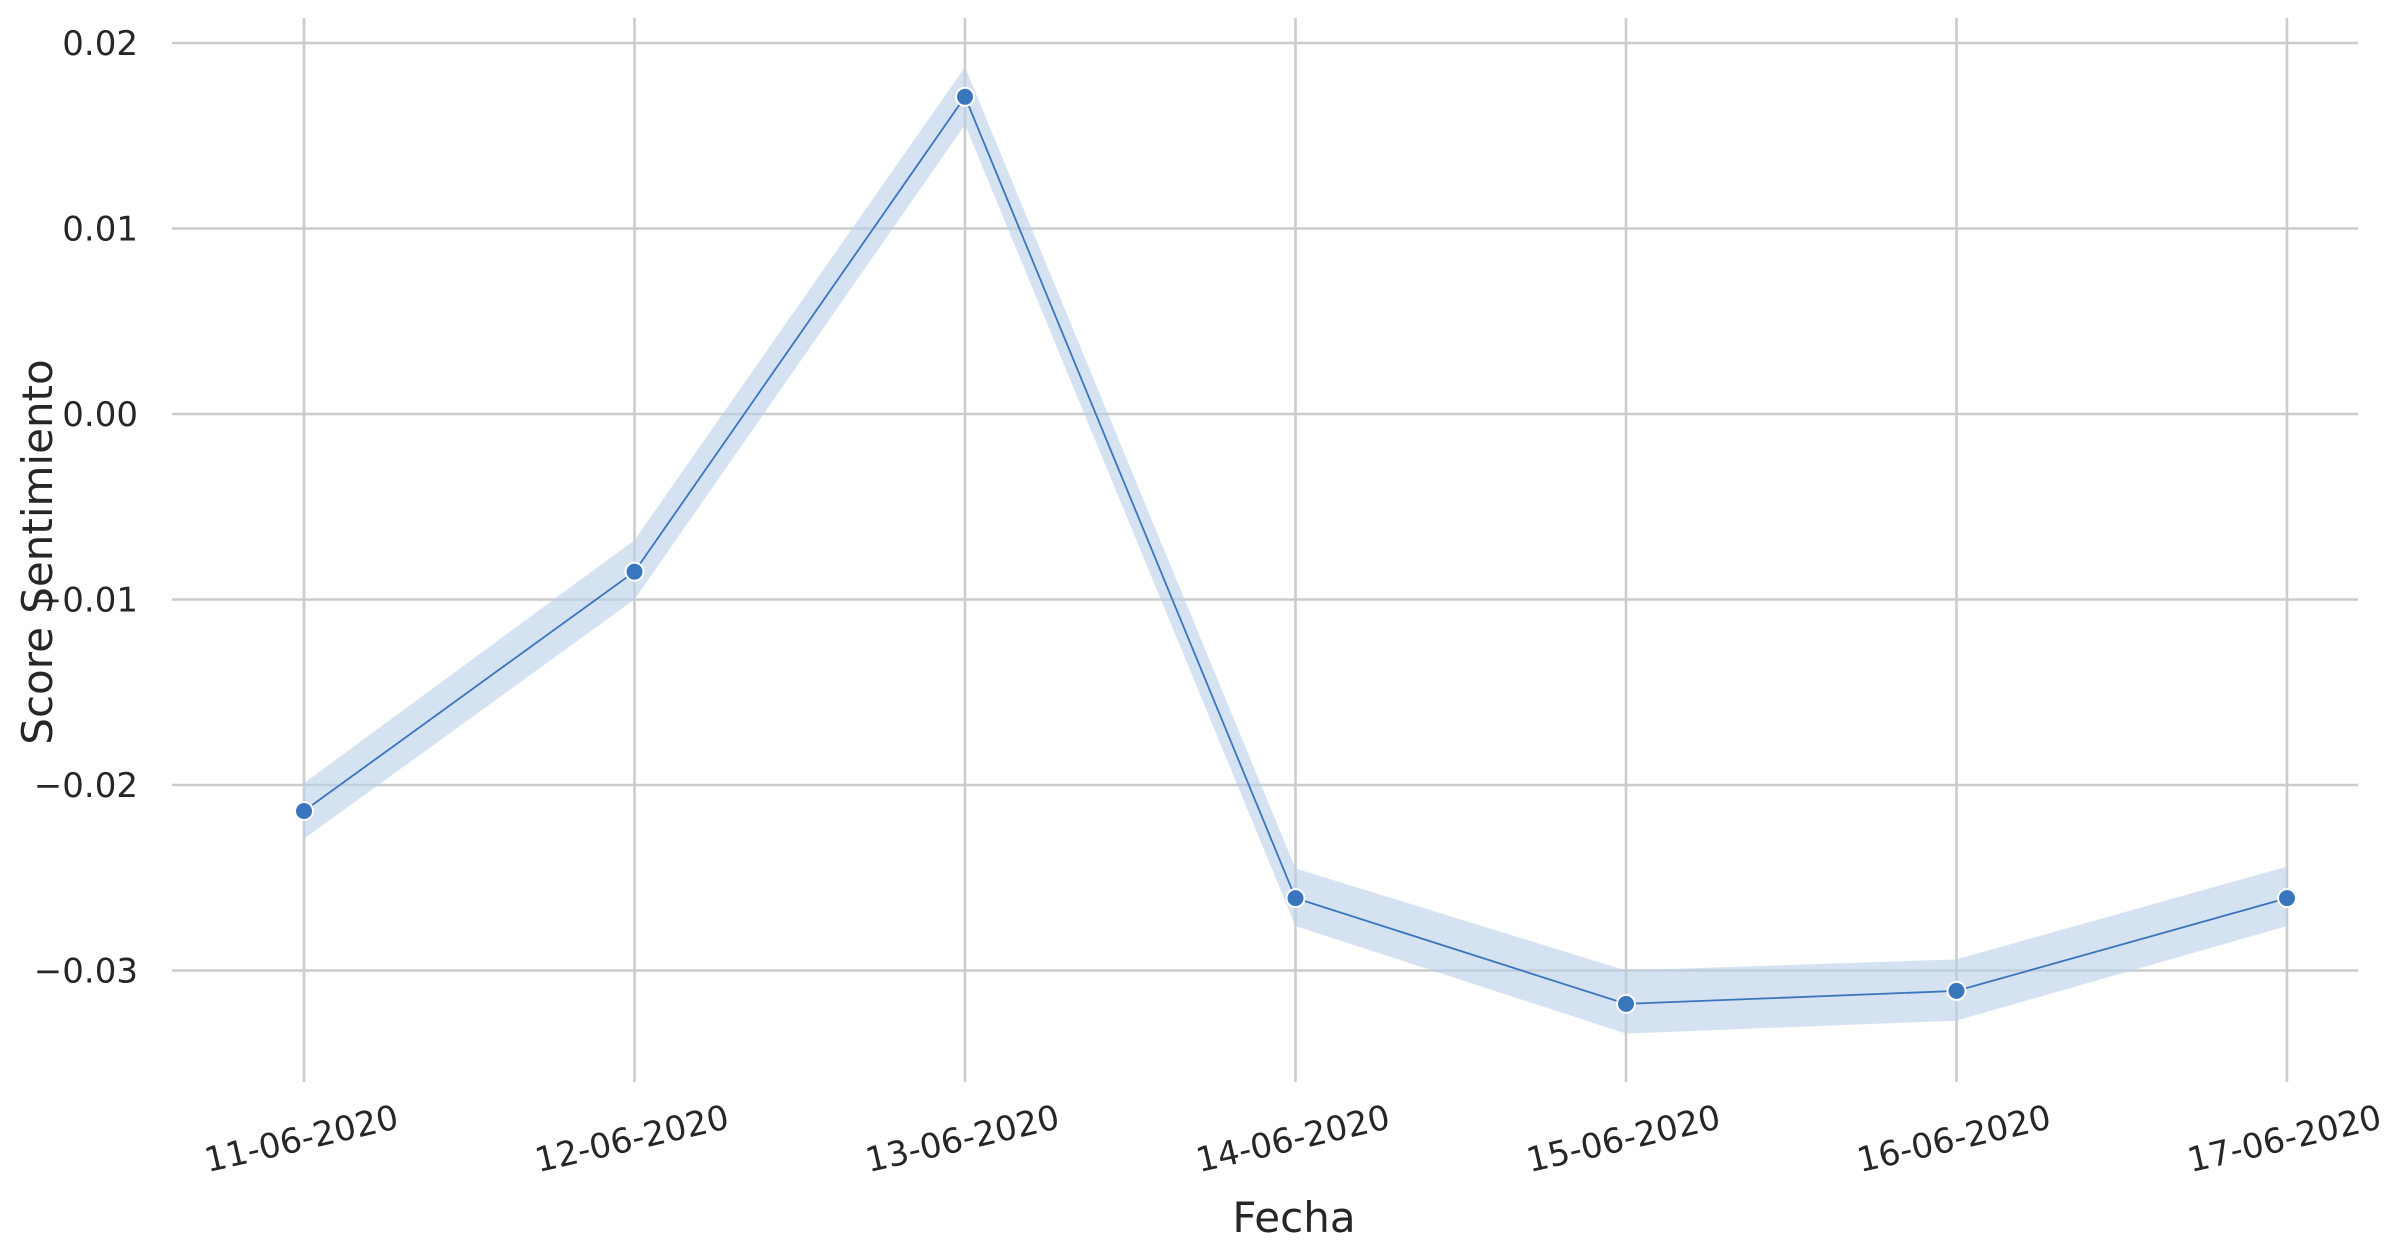 The height and width of the screenshot is (1256, 2400). Describe the element at coordinates (2285, 1139) in the screenshot. I see `x-tick-label: 17-06-2020` at that location.